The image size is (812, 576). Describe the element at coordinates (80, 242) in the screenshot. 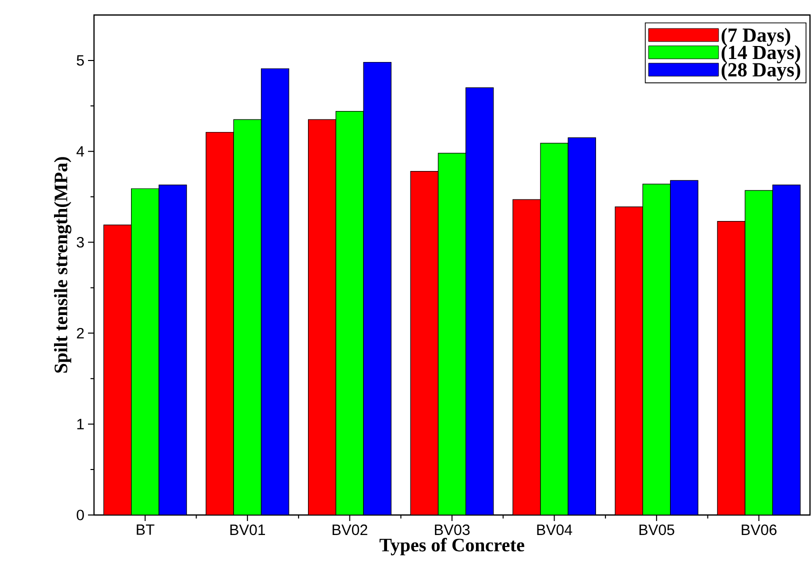

I see `y-tick-label: 3` at that location.